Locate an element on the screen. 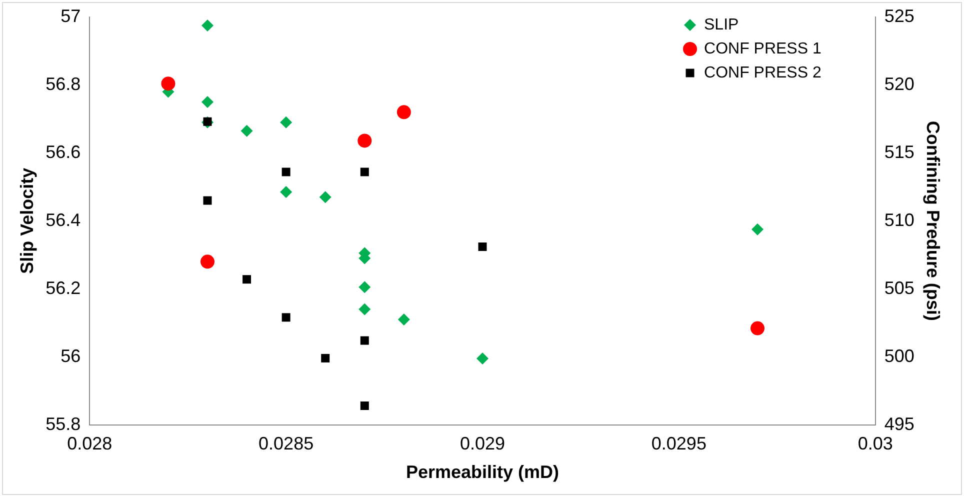  x-tick-label: 0.03 is located at coordinates (875, 444).